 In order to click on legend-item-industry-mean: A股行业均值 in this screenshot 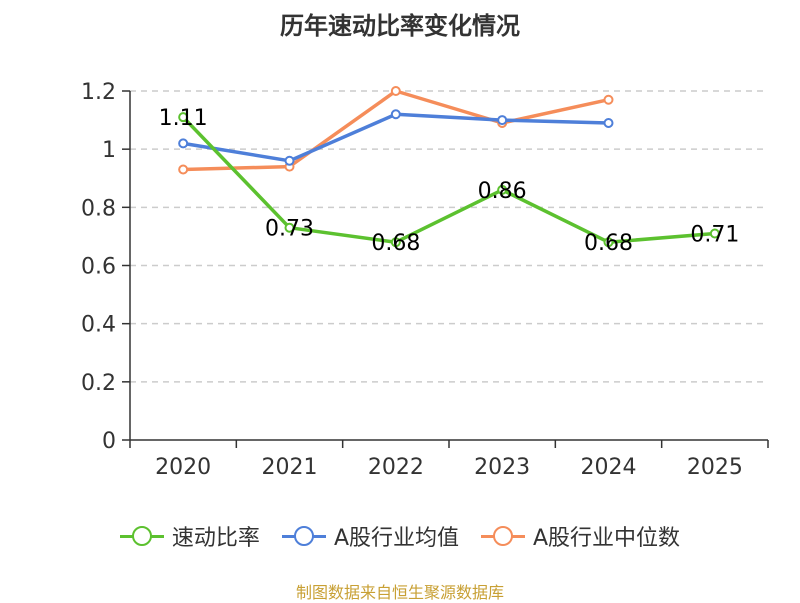, I will do `click(370, 536)`.